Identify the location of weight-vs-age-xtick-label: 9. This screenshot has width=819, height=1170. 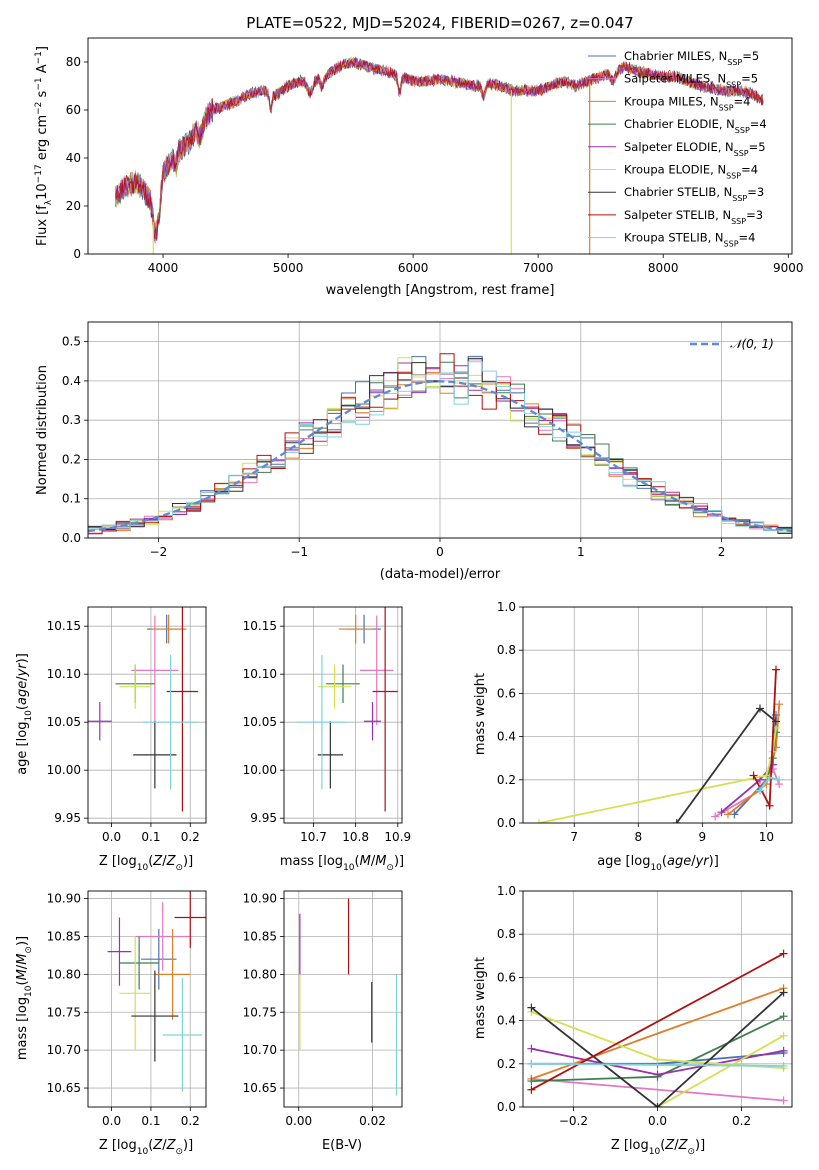
(703, 837).